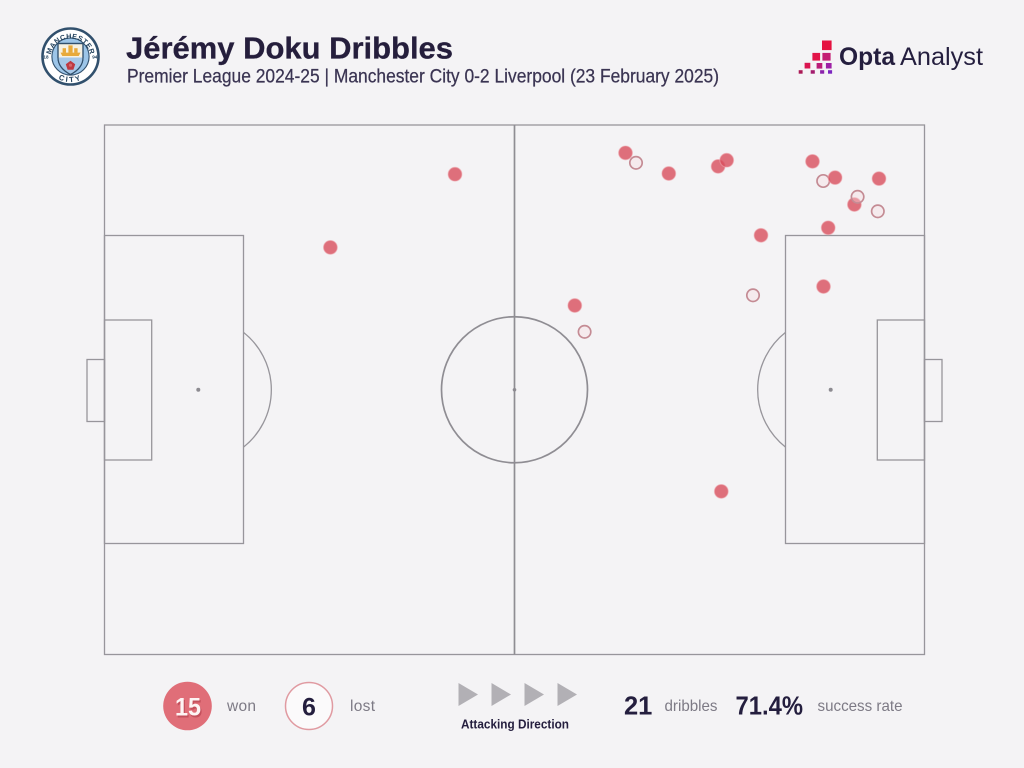  Describe the element at coordinates (46, 57) in the screenshot. I see `svg-text: 18` at that location.